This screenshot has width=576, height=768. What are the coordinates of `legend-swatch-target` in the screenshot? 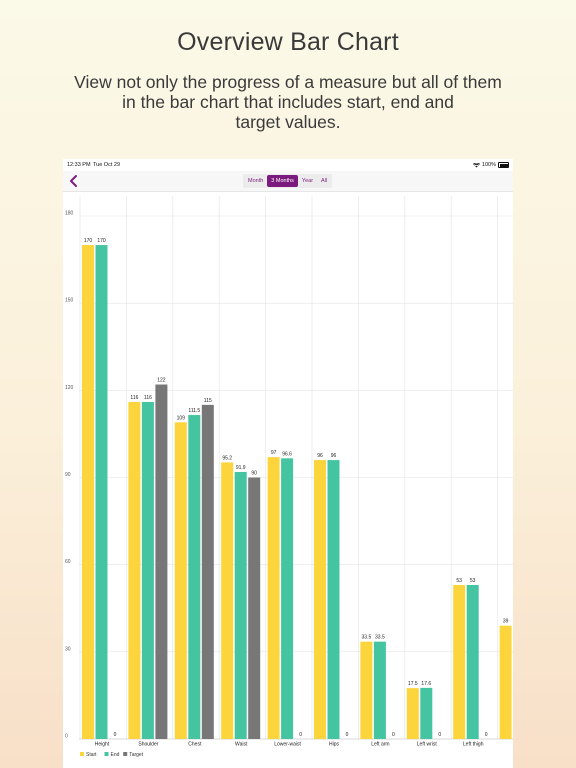 It's located at (125, 754).